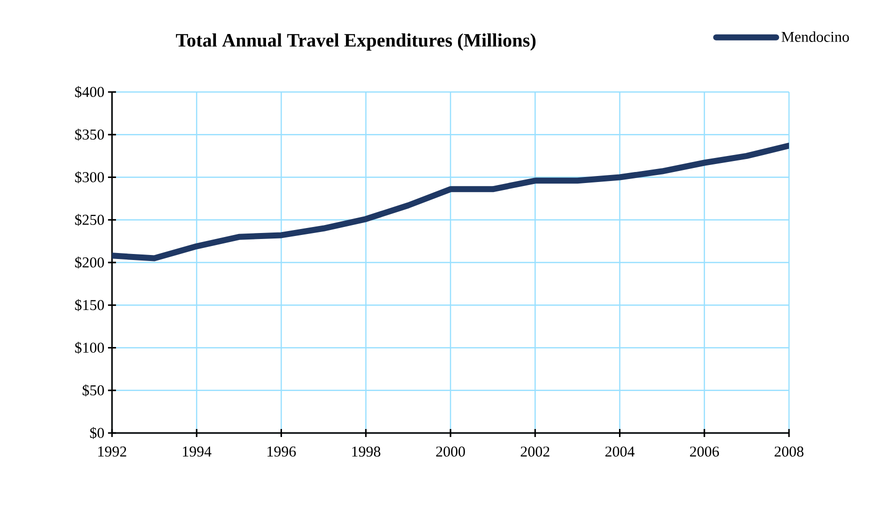 This screenshot has width=878, height=508. What do you see at coordinates (89, 262) in the screenshot?
I see `y-tick-label: $200` at bounding box center [89, 262].